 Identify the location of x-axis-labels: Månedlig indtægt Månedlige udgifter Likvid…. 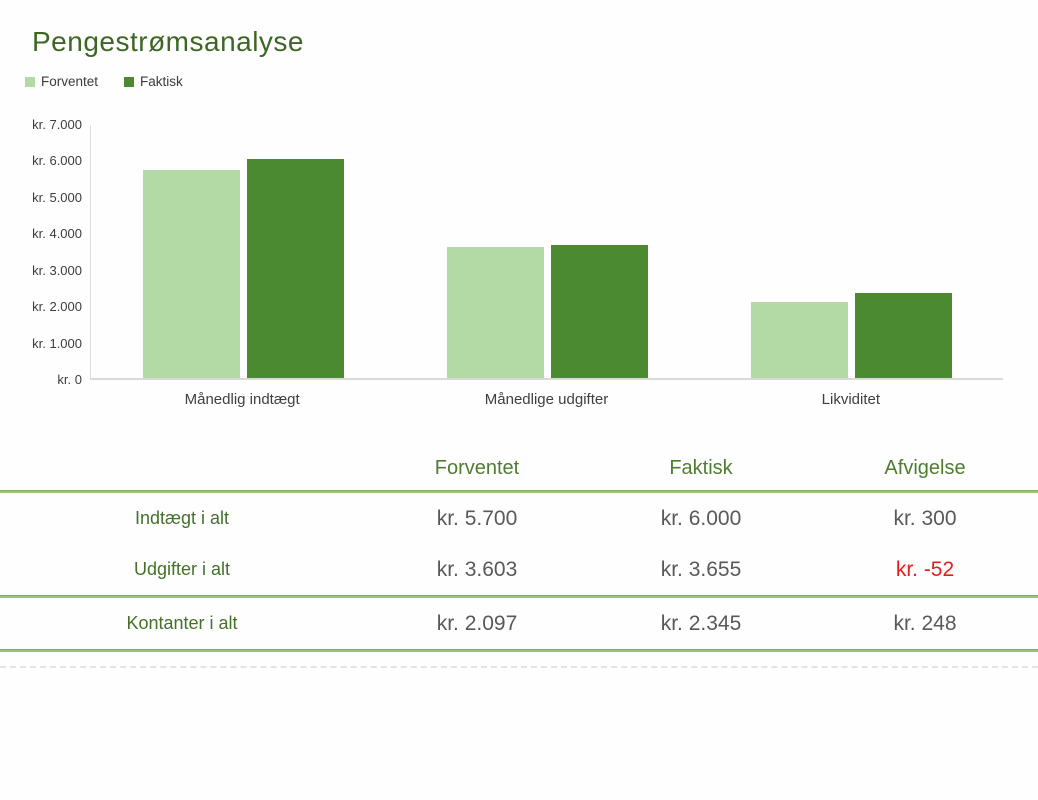
(546, 399).